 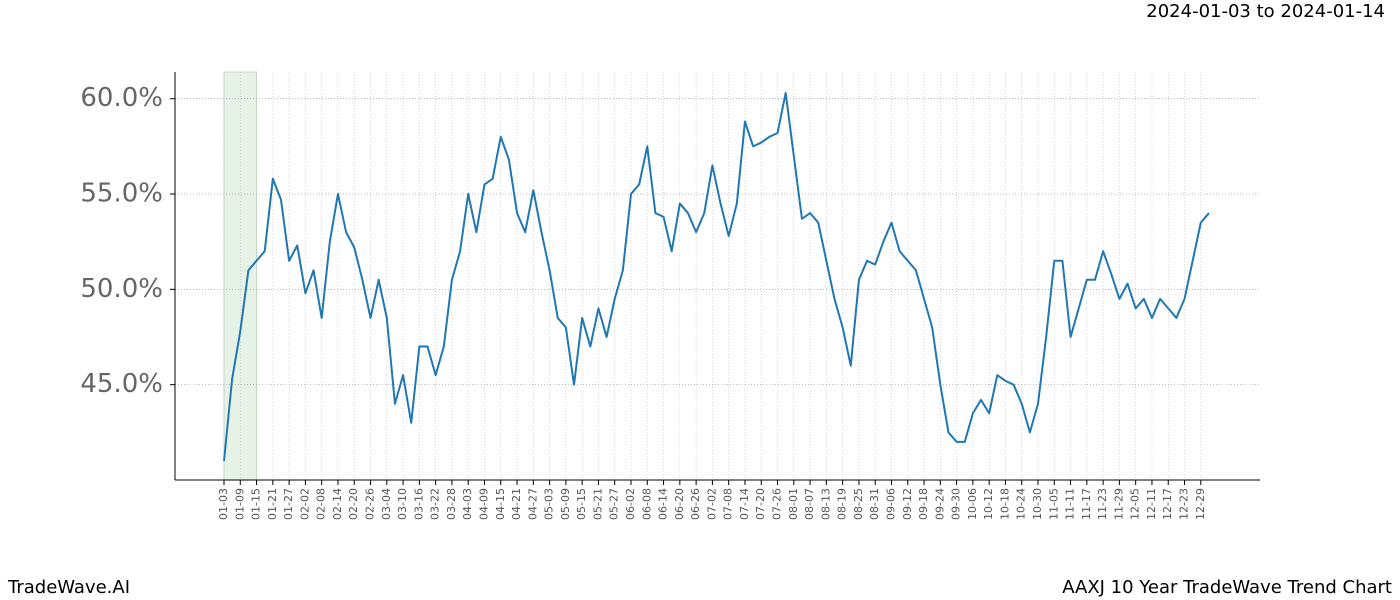 I want to click on x-tick-label: 12-17, so click(x=1167, y=504).